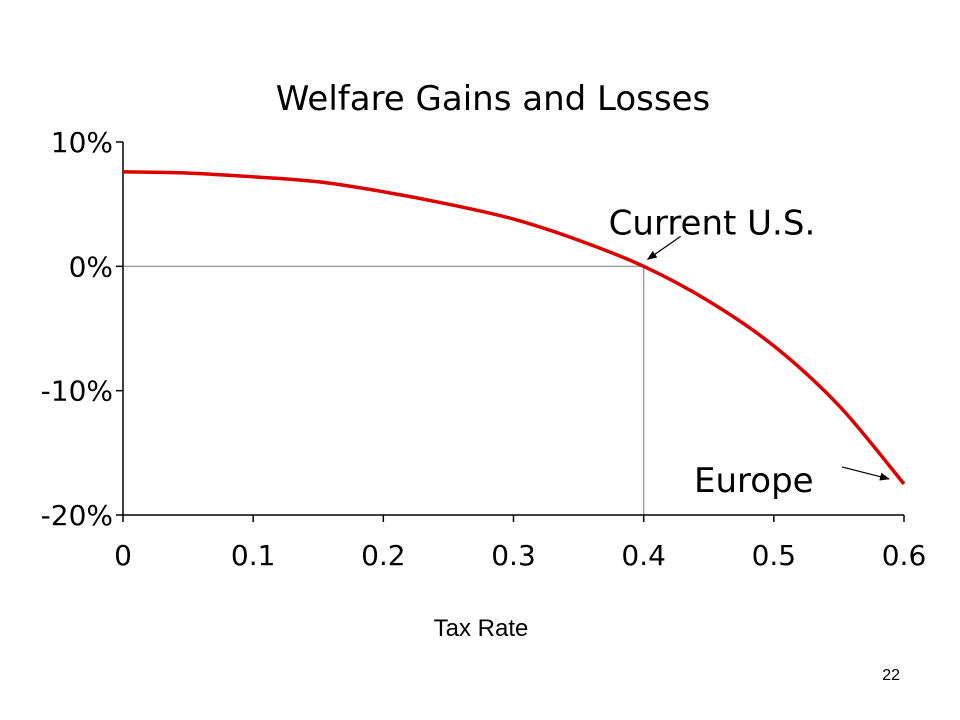 The height and width of the screenshot is (720, 960). Describe the element at coordinates (904, 555) in the screenshot. I see `x-tick-label: 0.6` at that location.